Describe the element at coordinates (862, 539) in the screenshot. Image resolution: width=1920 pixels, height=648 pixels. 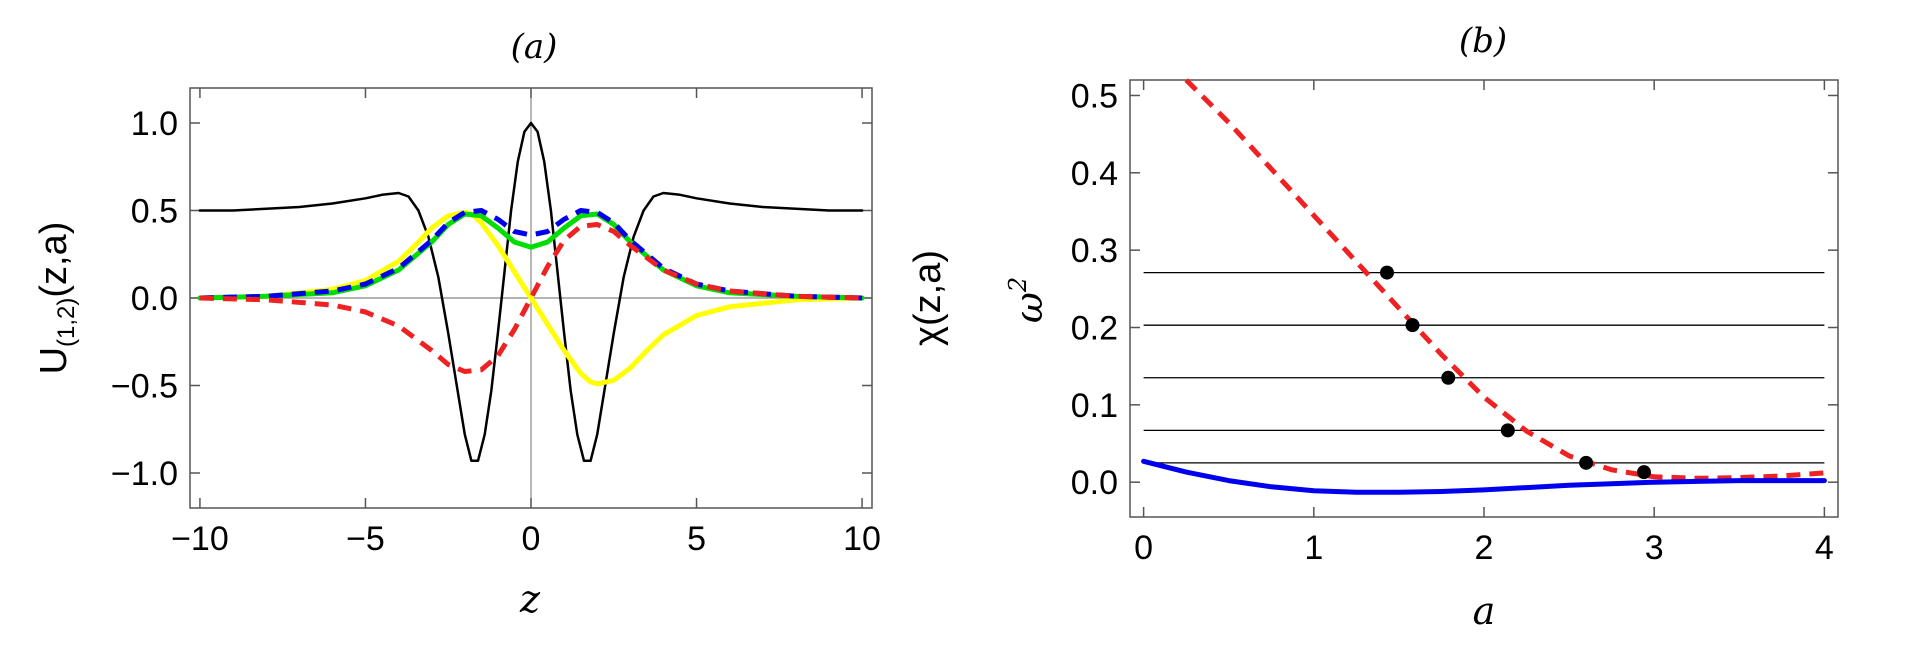
I see `x-tick-label: 10` at that location.